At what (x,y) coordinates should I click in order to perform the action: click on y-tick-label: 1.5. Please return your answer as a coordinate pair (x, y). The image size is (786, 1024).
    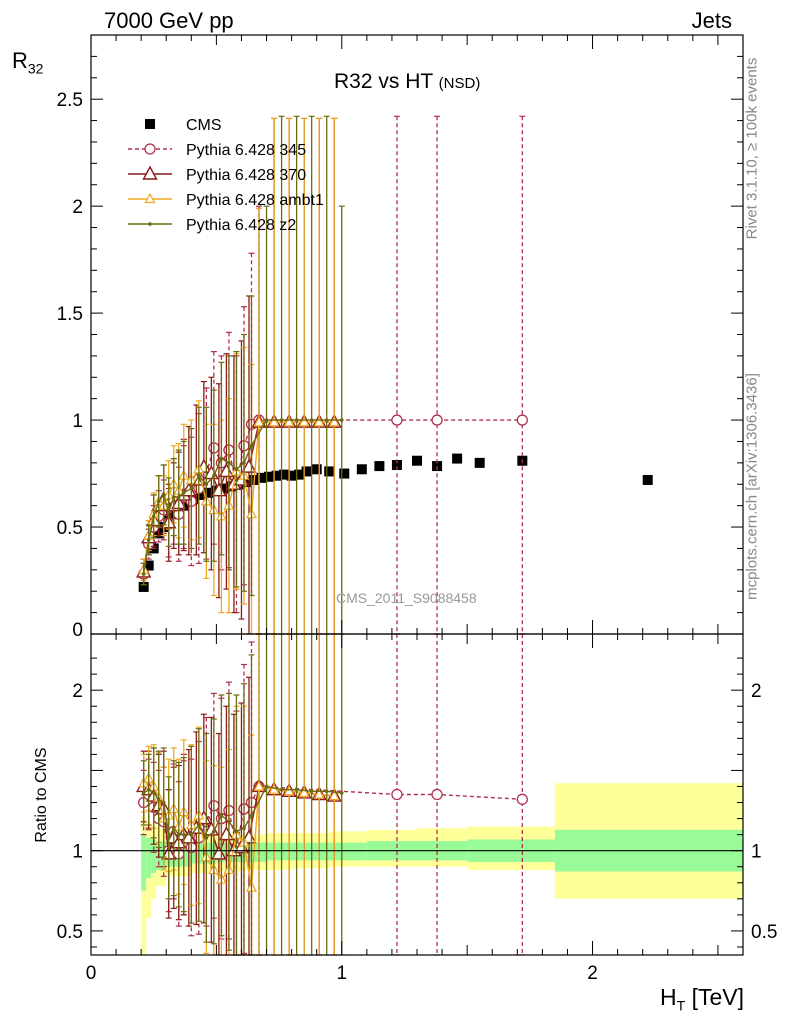
    Looking at the image, I should click on (70, 314).